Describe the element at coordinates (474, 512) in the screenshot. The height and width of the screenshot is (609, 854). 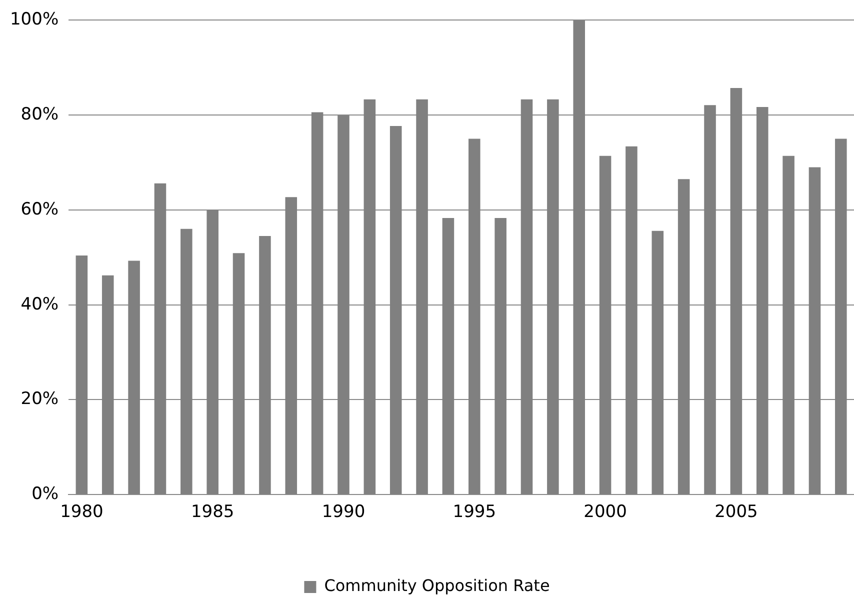
I see `x-tick-label: 1995` at that location.